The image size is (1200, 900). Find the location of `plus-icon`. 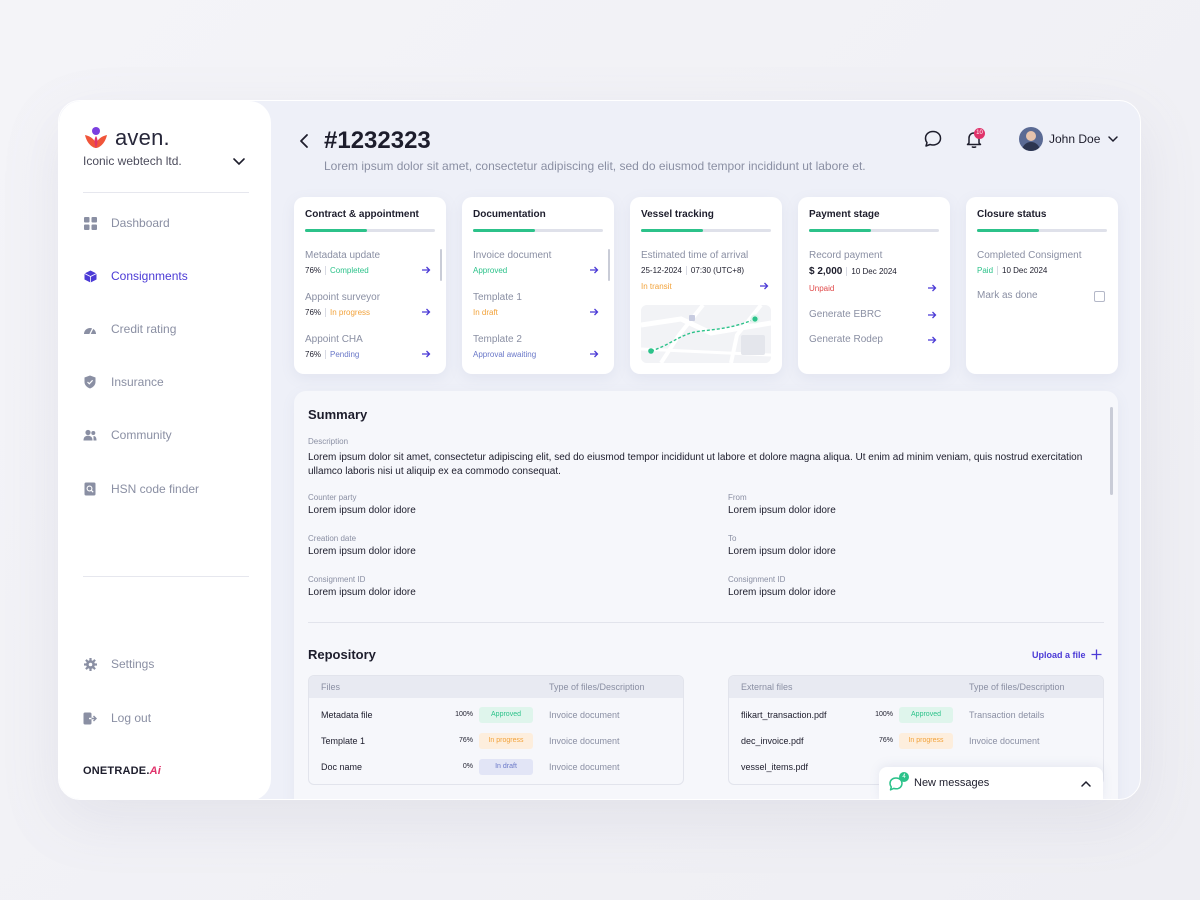

plus-icon is located at coordinates (1096, 654).